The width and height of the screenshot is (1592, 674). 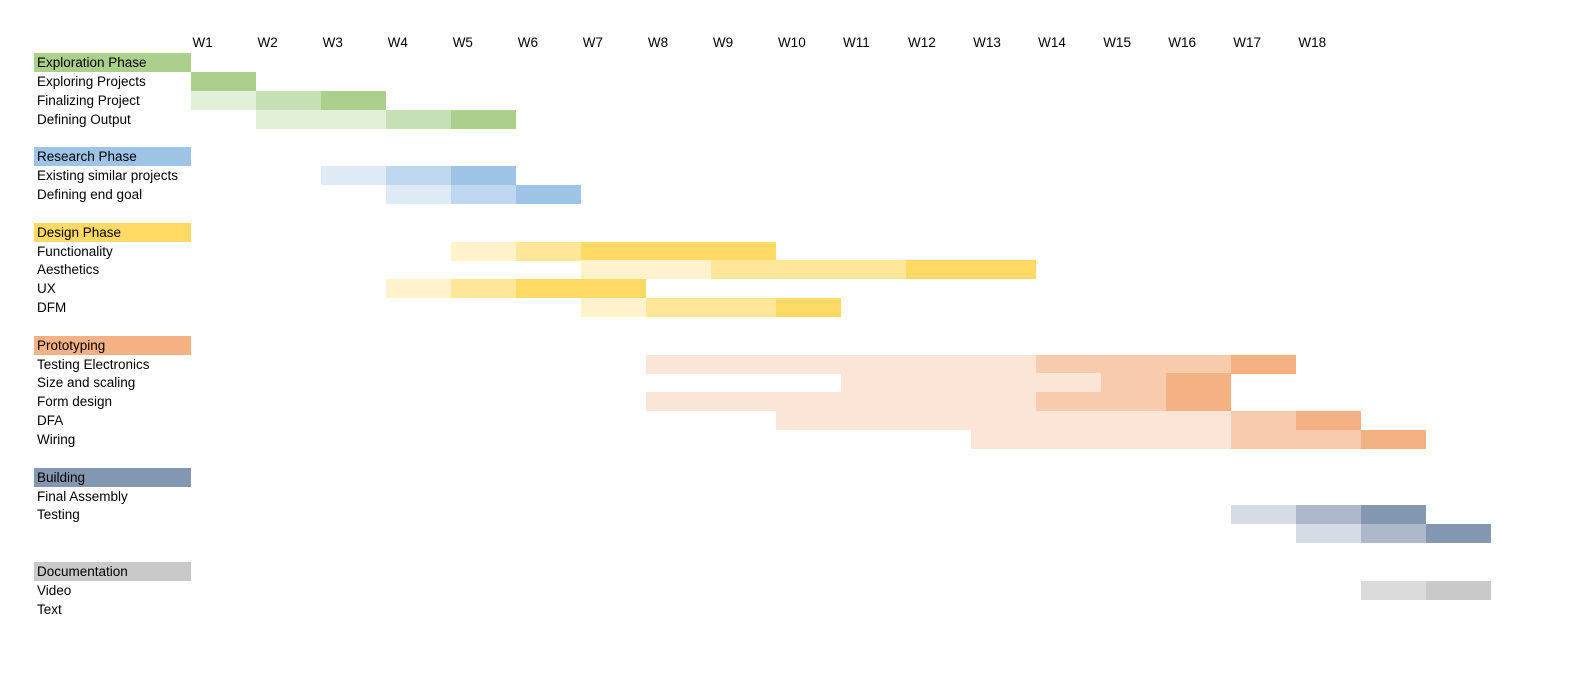 What do you see at coordinates (88, 100) in the screenshot?
I see `task-label: Finalizing Project` at bounding box center [88, 100].